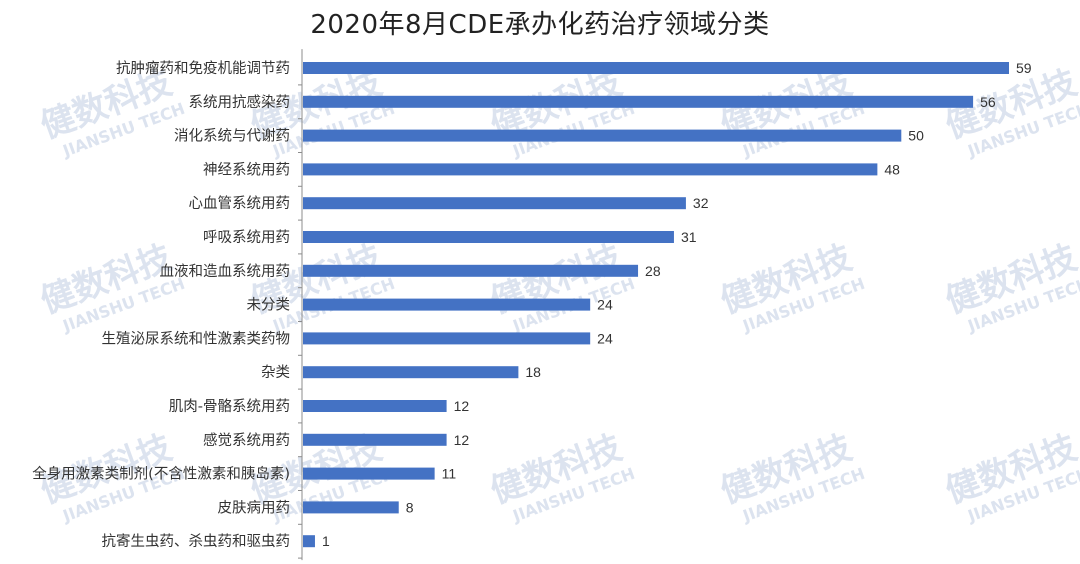  What do you see at coordinates (269, 305) in the screenshot?
I see `category-label: 未分类` at bounding box center [269, 305].